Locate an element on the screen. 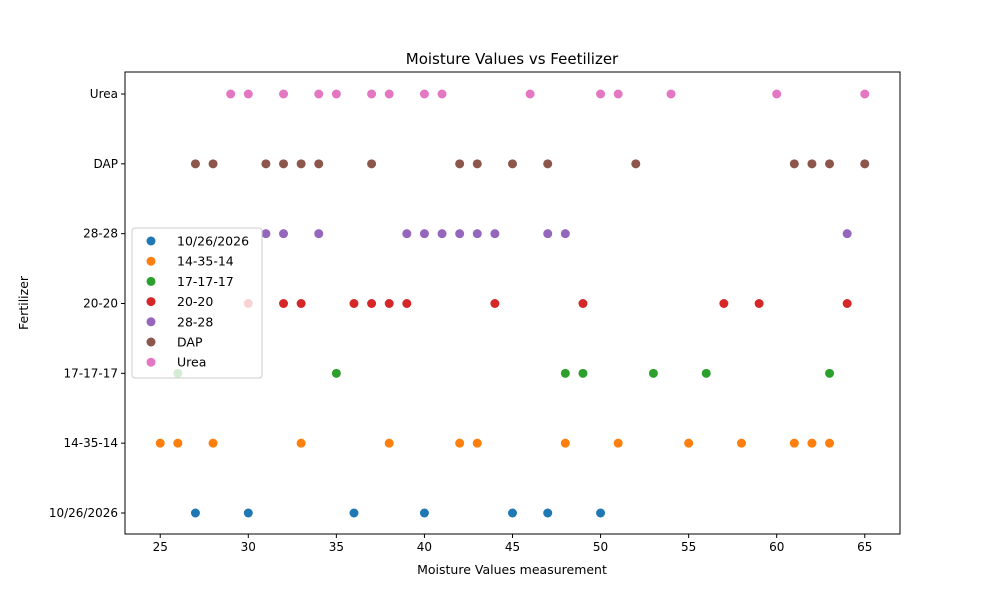 Image resolution: width=1000 pixels, height=600 pixels. x-axis: 25 30 35 40 45 50 55 60 65 is located at coordinates (512, 544).